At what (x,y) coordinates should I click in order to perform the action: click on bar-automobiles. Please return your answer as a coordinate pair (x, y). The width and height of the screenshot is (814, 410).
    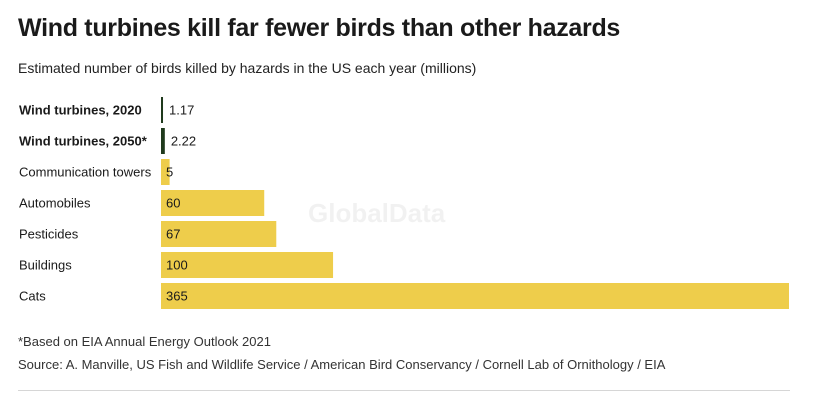
    Looking at the image, I should click on (213, 203).